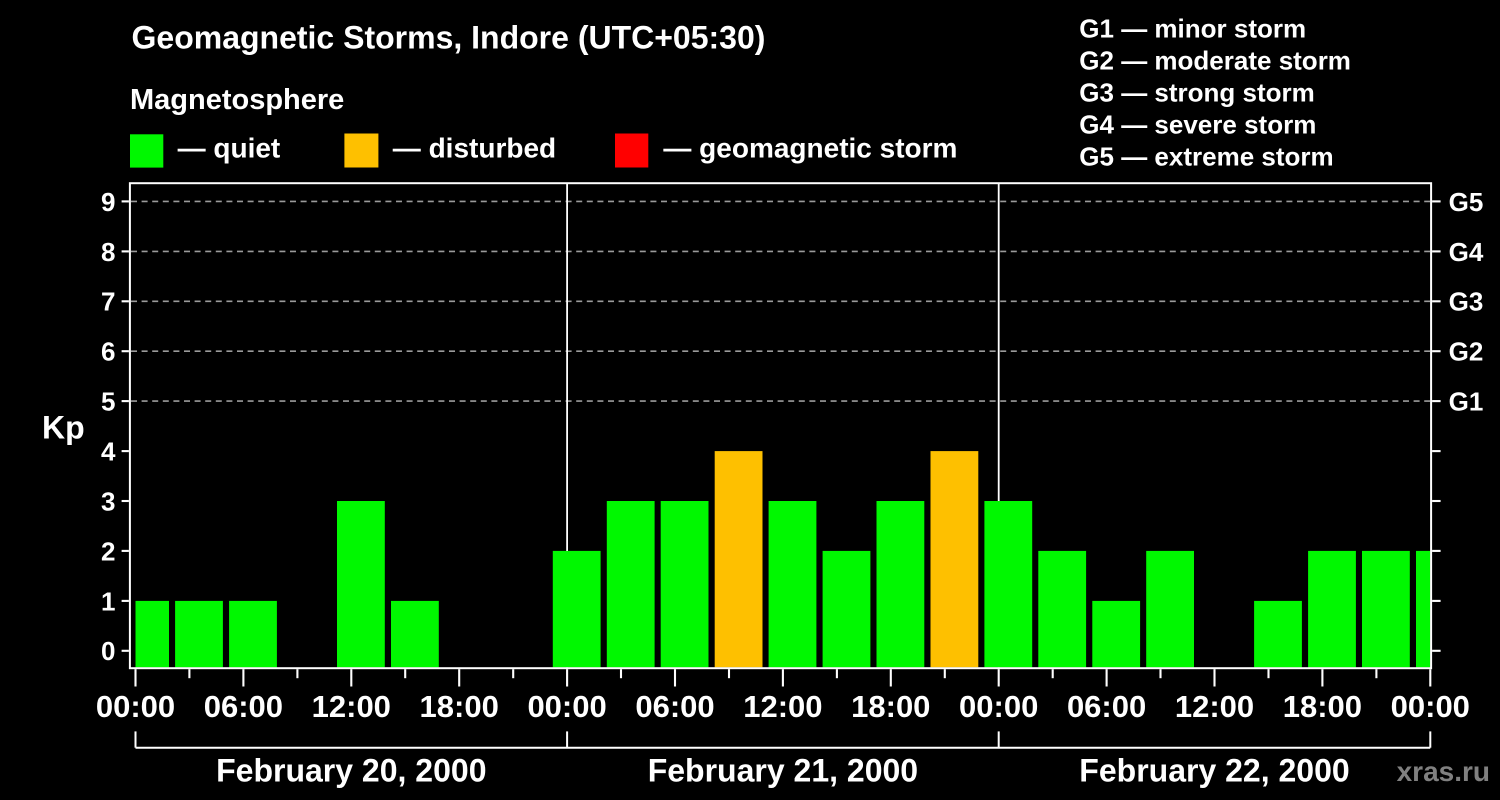 The height and width of the screenshot is (800, 1500). I want to click on svg-text: G3 — strong storm, so click(1196, 92).